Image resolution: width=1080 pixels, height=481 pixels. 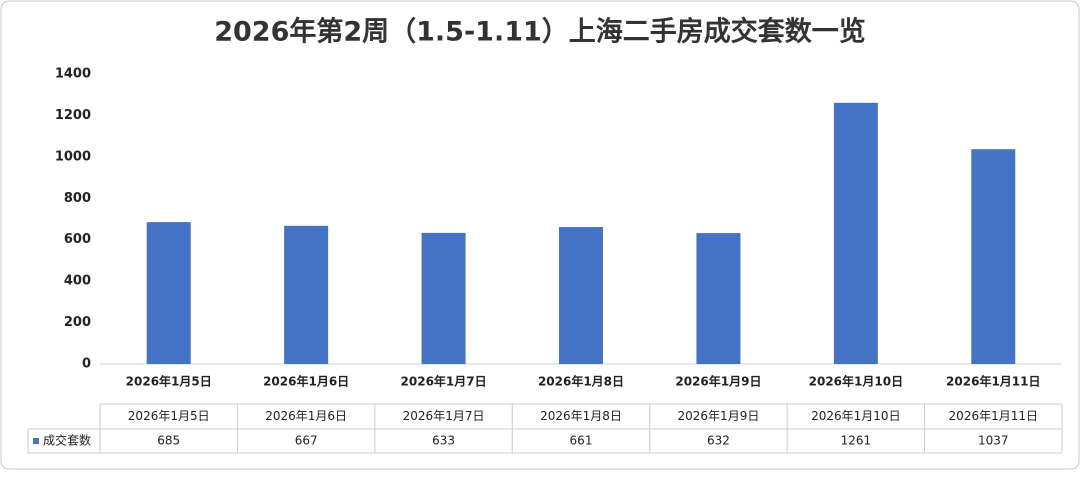 What do you see at coordinates (169, 381) in the screenshot?
I see `x-tick-label: 2026年1月5日` at bounding box center [169, 381].